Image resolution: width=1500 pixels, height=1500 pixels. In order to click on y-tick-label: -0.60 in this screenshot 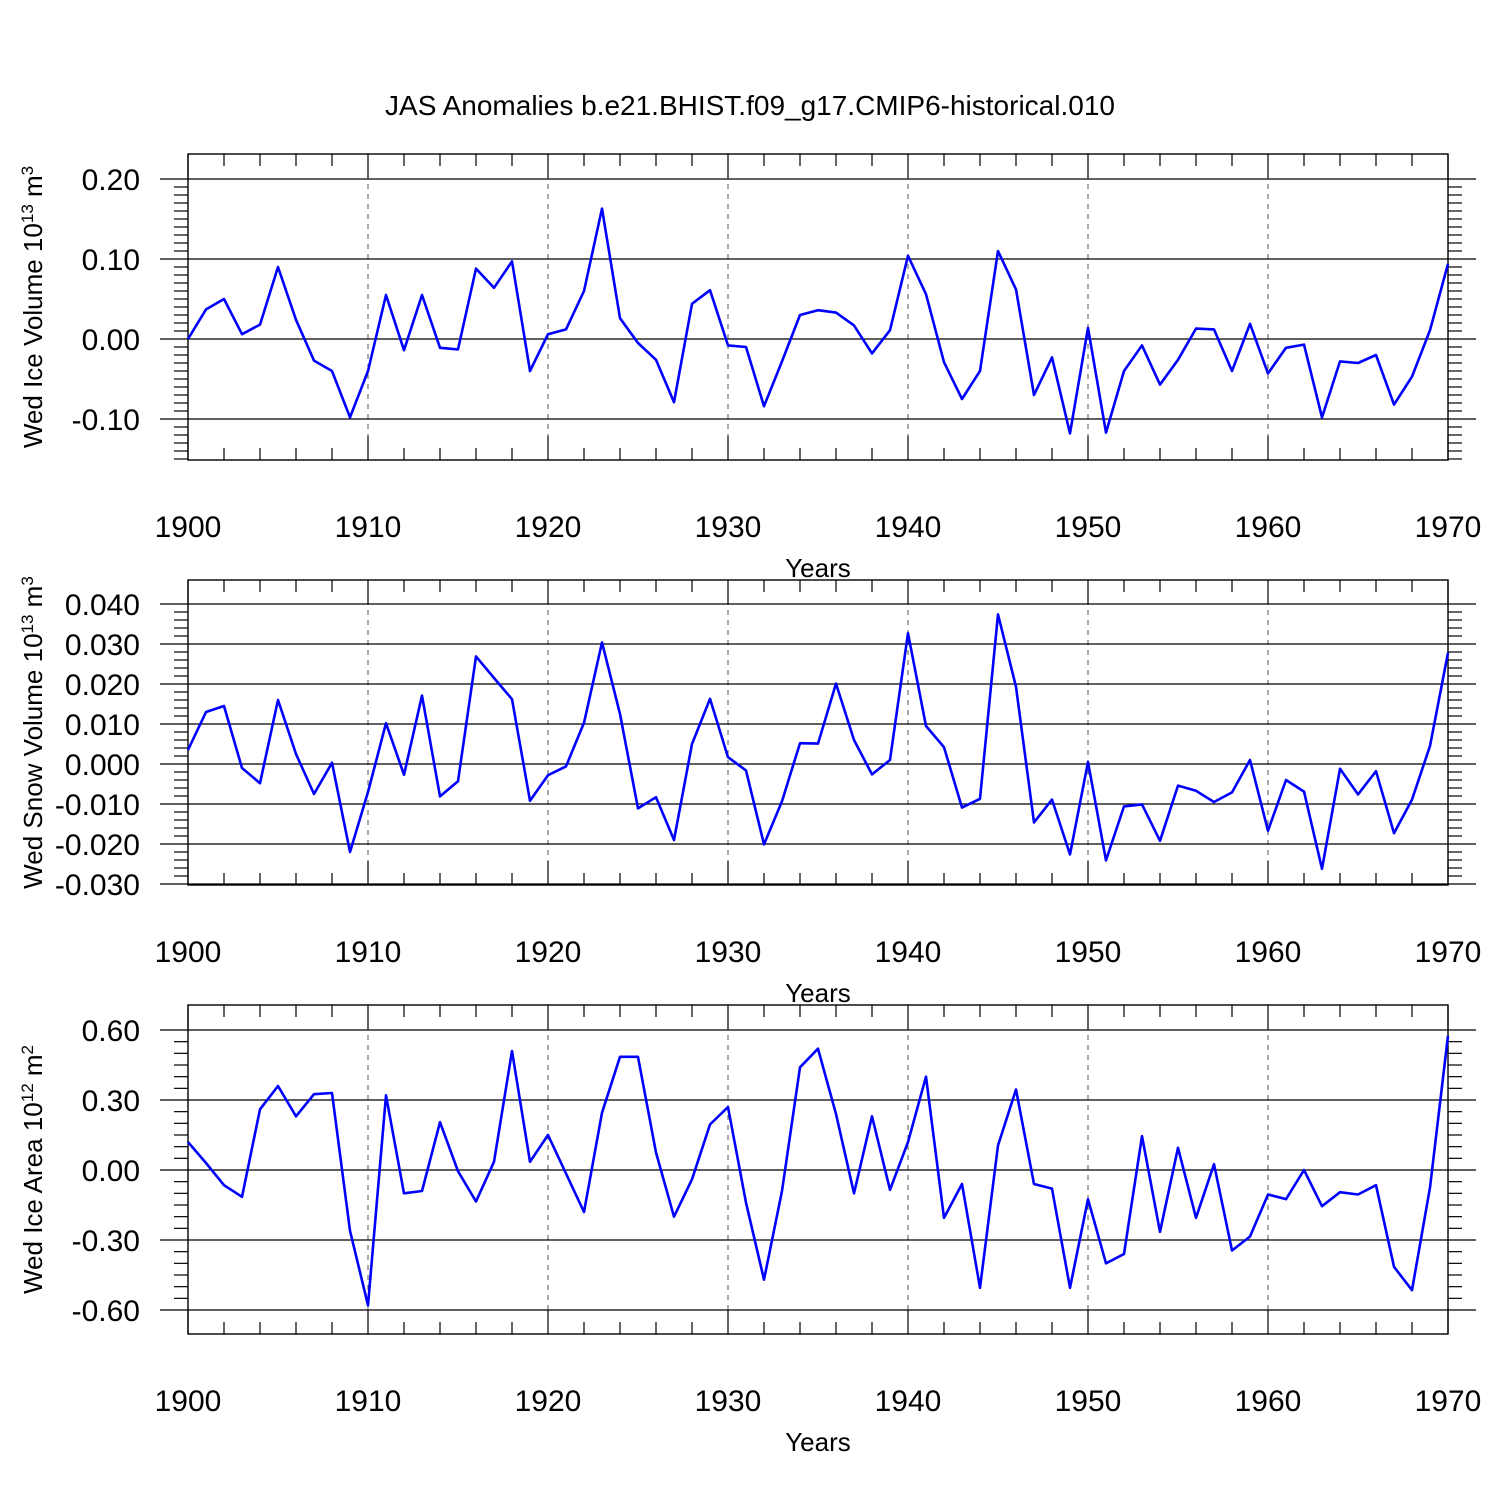, I will do `click(106, 1311)`.